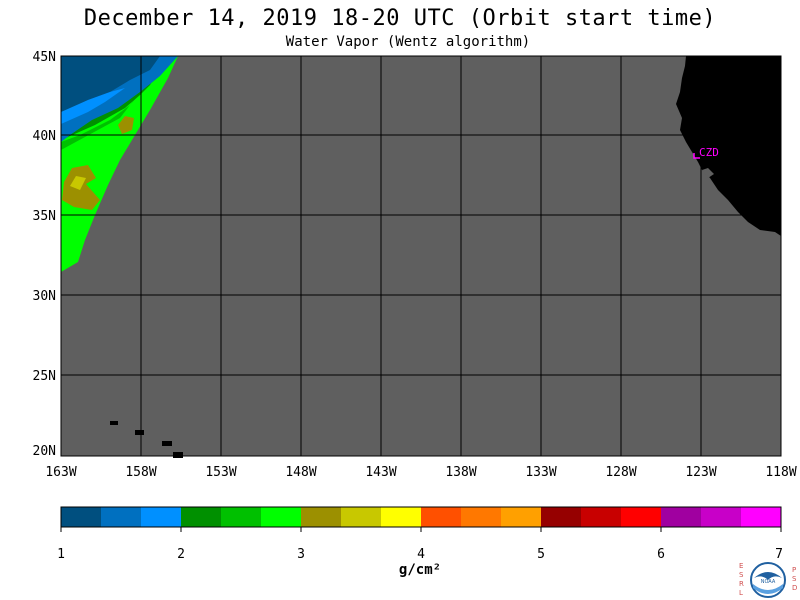 Image resolution: width=800 pixels, height=600 pixels. Describe the element at coordinates (44, 376) in the screenshot. I see `lat-label: 25N` at that location.